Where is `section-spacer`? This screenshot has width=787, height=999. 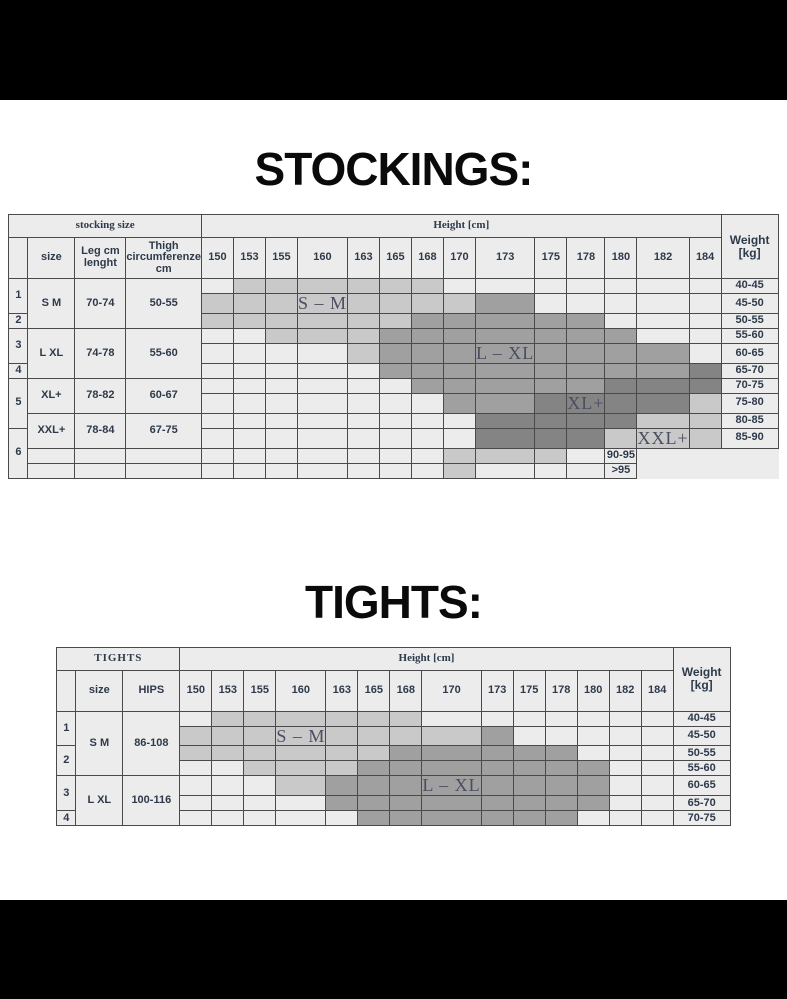 section-spacer is located at coordinates (393, 506).